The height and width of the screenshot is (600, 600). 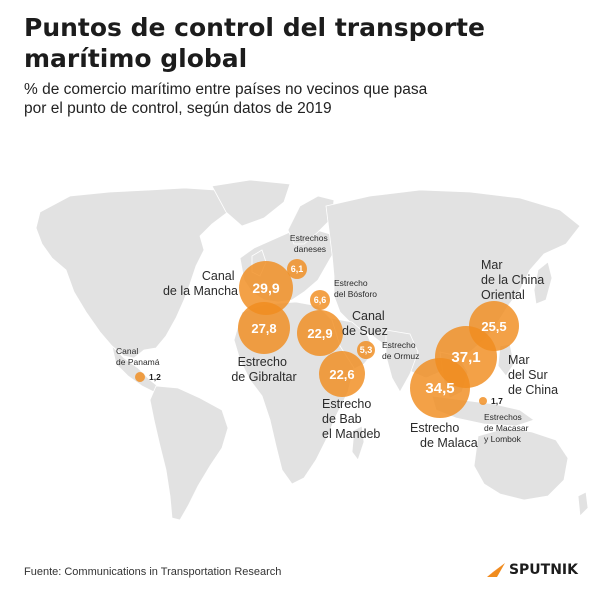 I want to click on bubble-gibraltar, so click(x=264, y=328).